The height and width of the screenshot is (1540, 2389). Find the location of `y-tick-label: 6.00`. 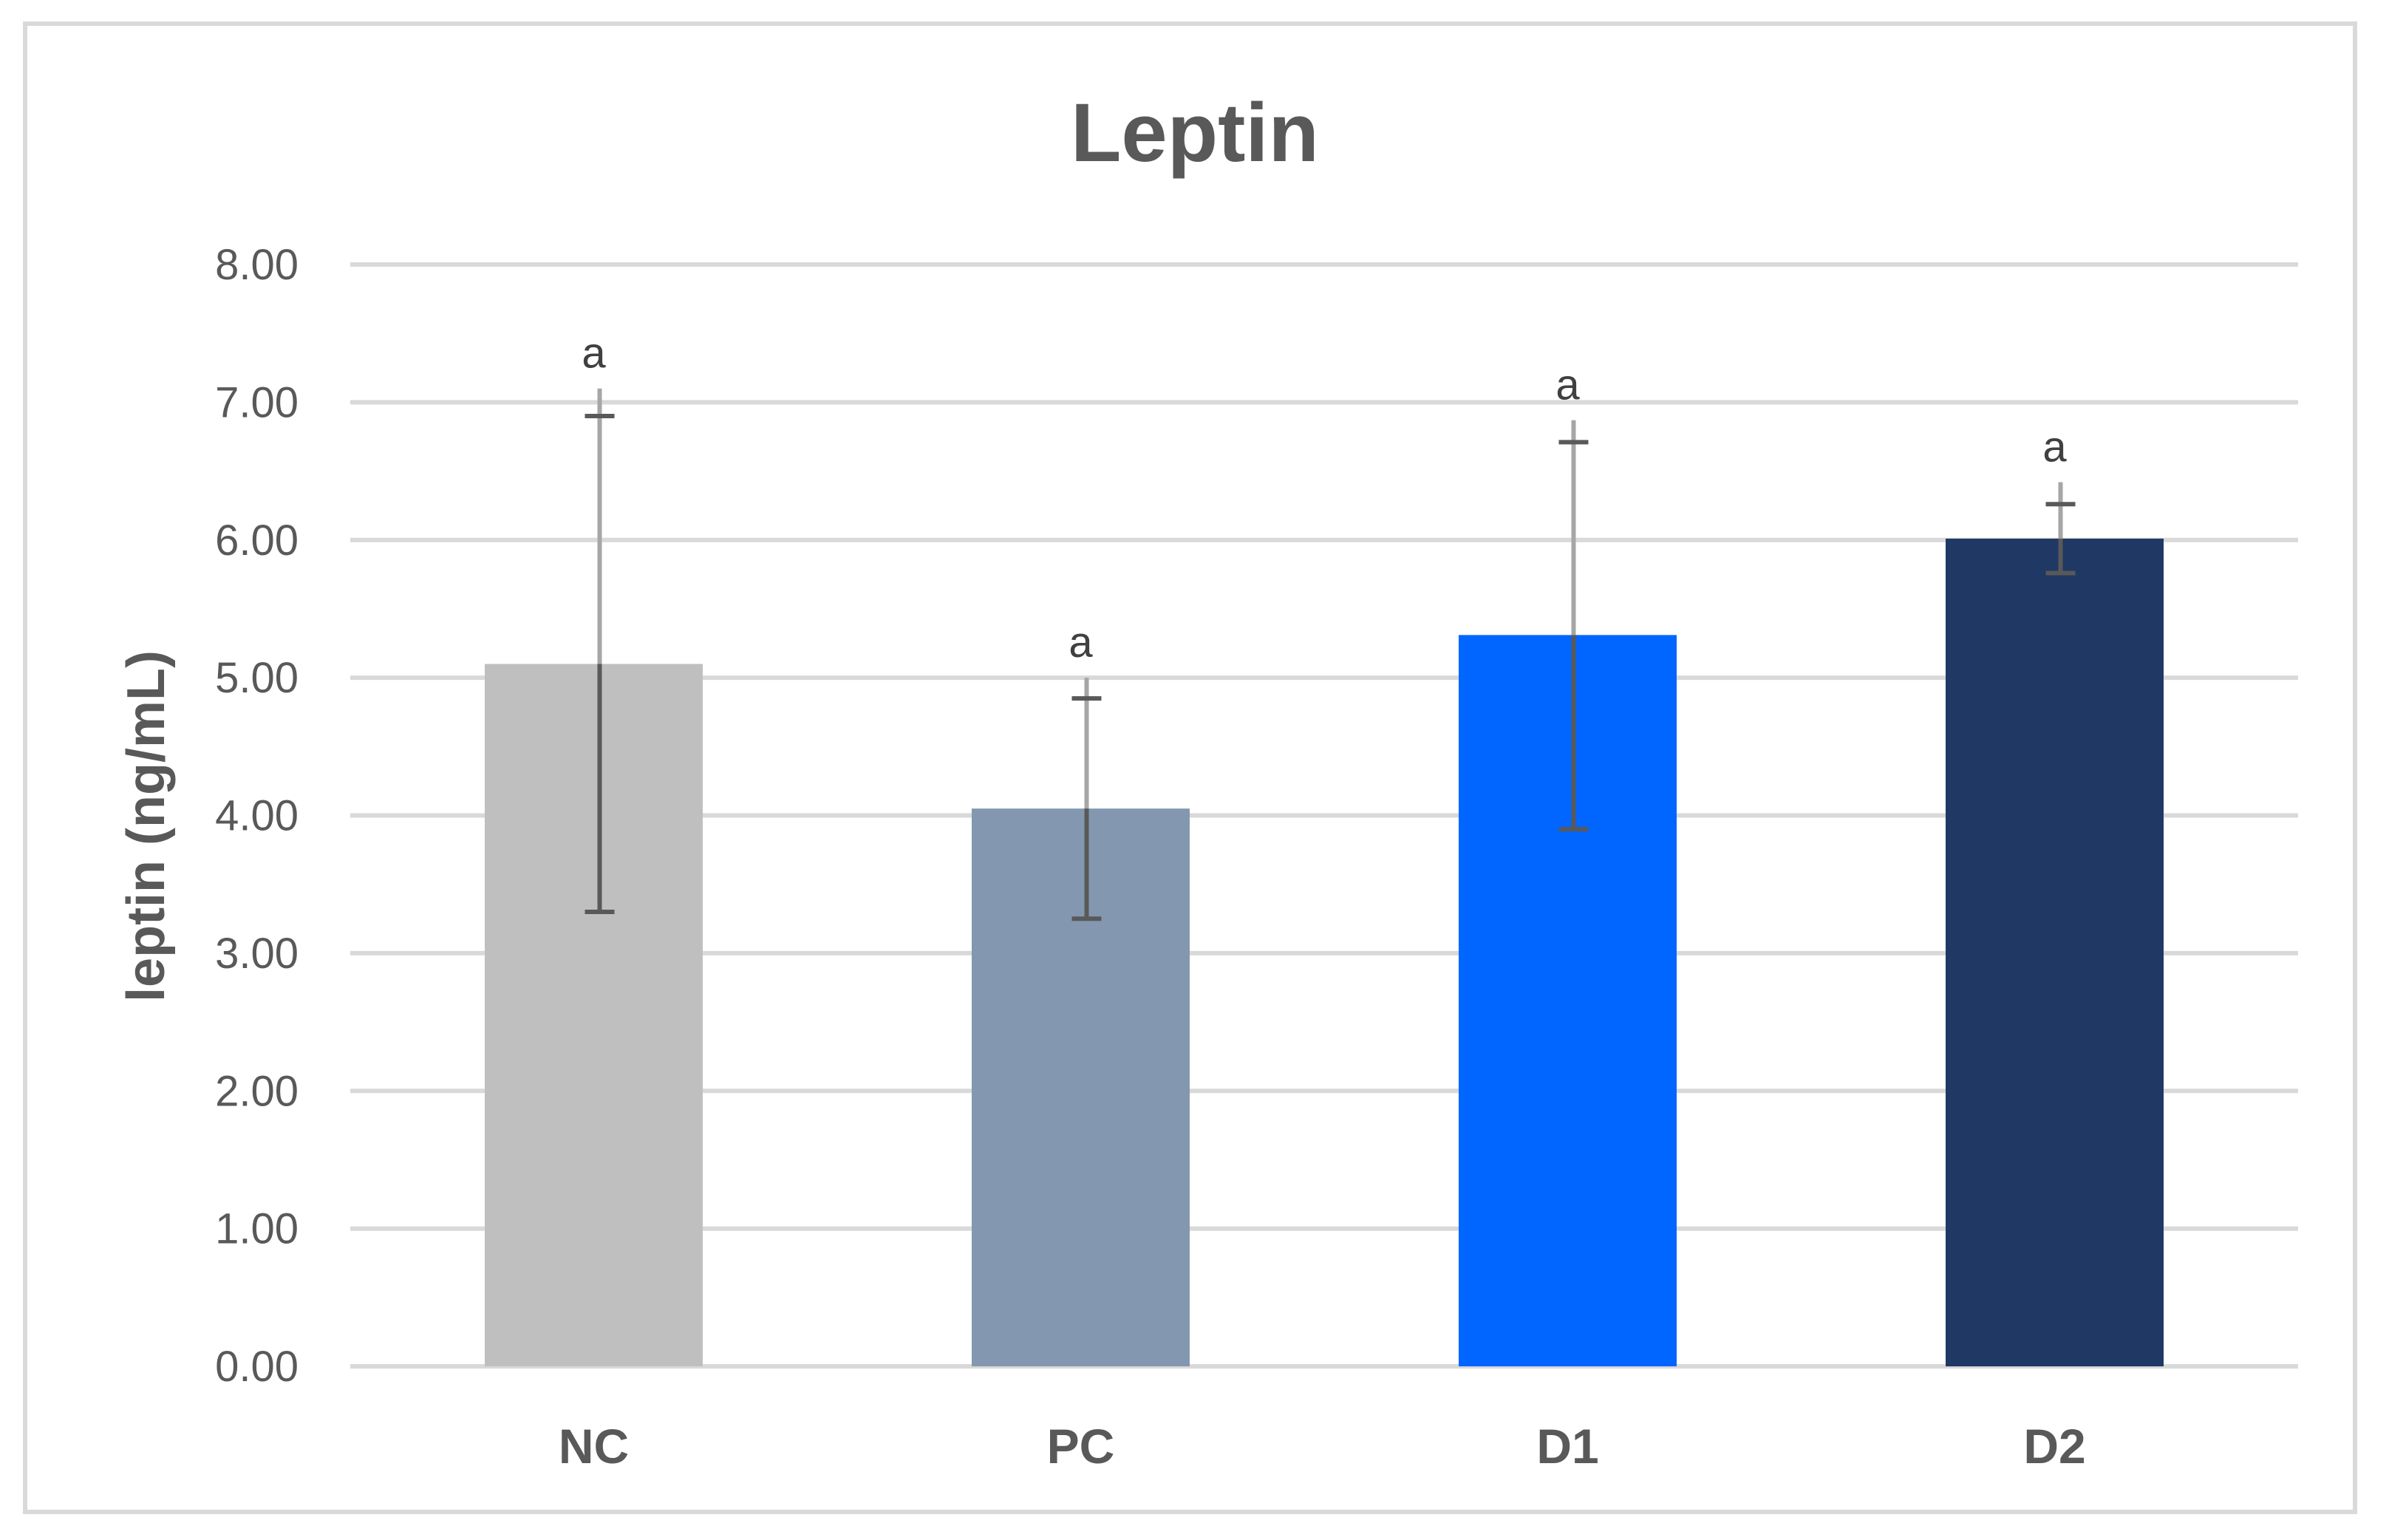

y-tick-label: 6.00 is located at coordinates (257, 541).